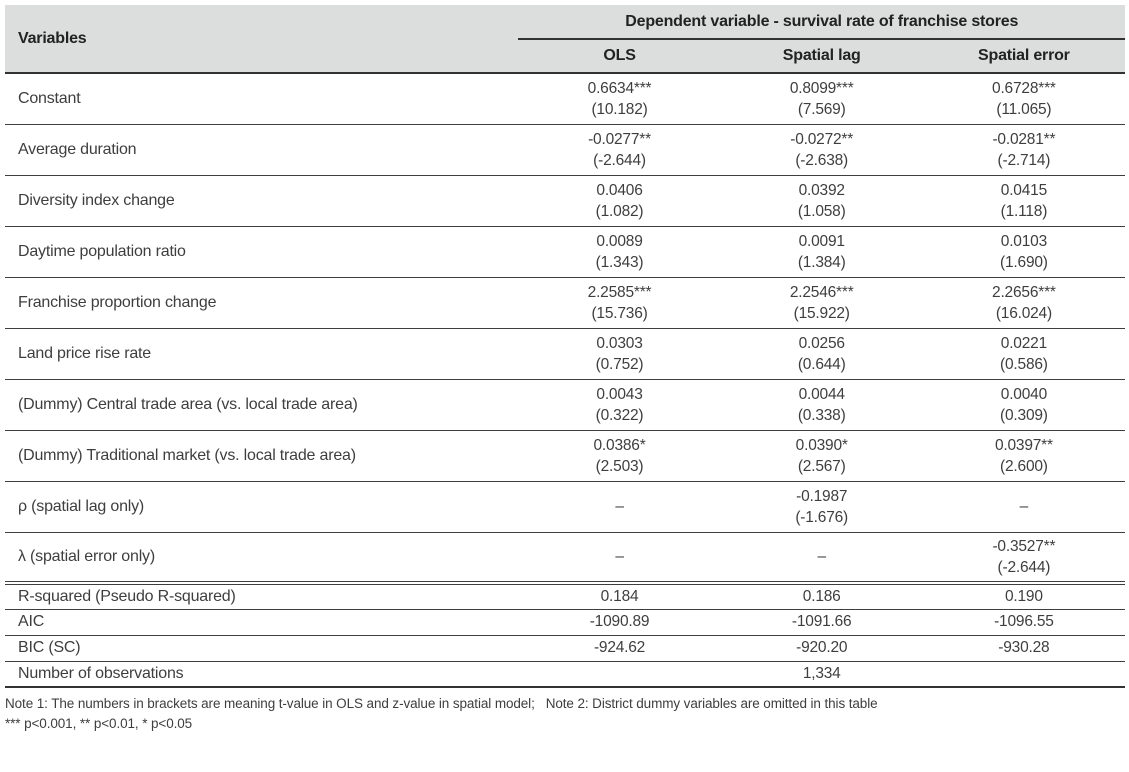  Describe the element at coordinates (262, 201) in the screenshot. I see `row-variable-label: Diversity index change` at that location.